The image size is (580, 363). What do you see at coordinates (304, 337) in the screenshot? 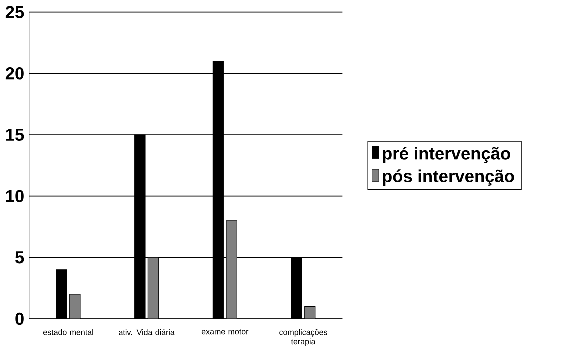
I see `x-tick-label: complicações terapia` at bounding box center [304, 337].